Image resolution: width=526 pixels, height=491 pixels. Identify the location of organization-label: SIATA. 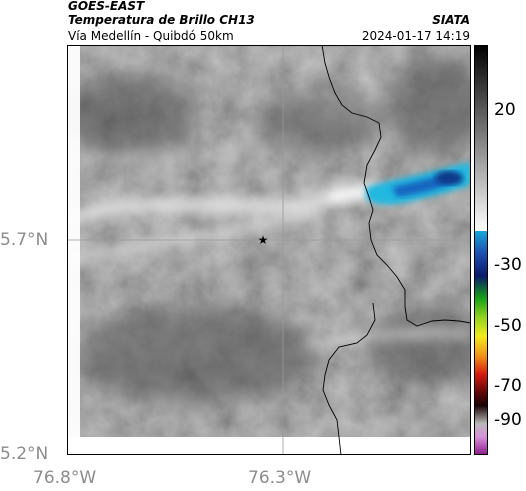
(451, 20).